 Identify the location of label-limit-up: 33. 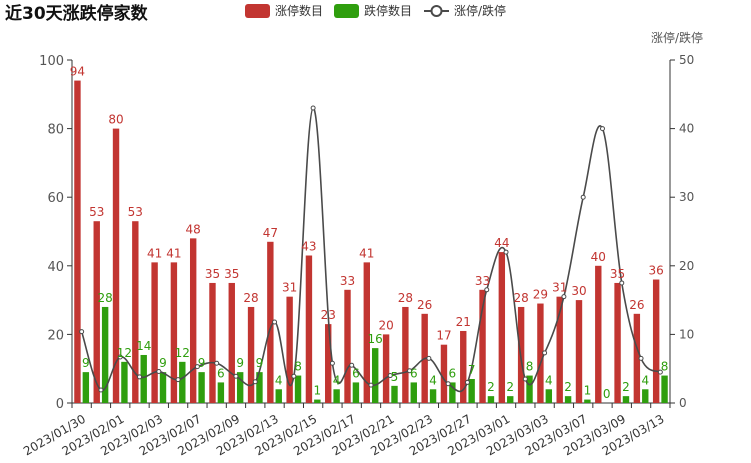
(347, 281).